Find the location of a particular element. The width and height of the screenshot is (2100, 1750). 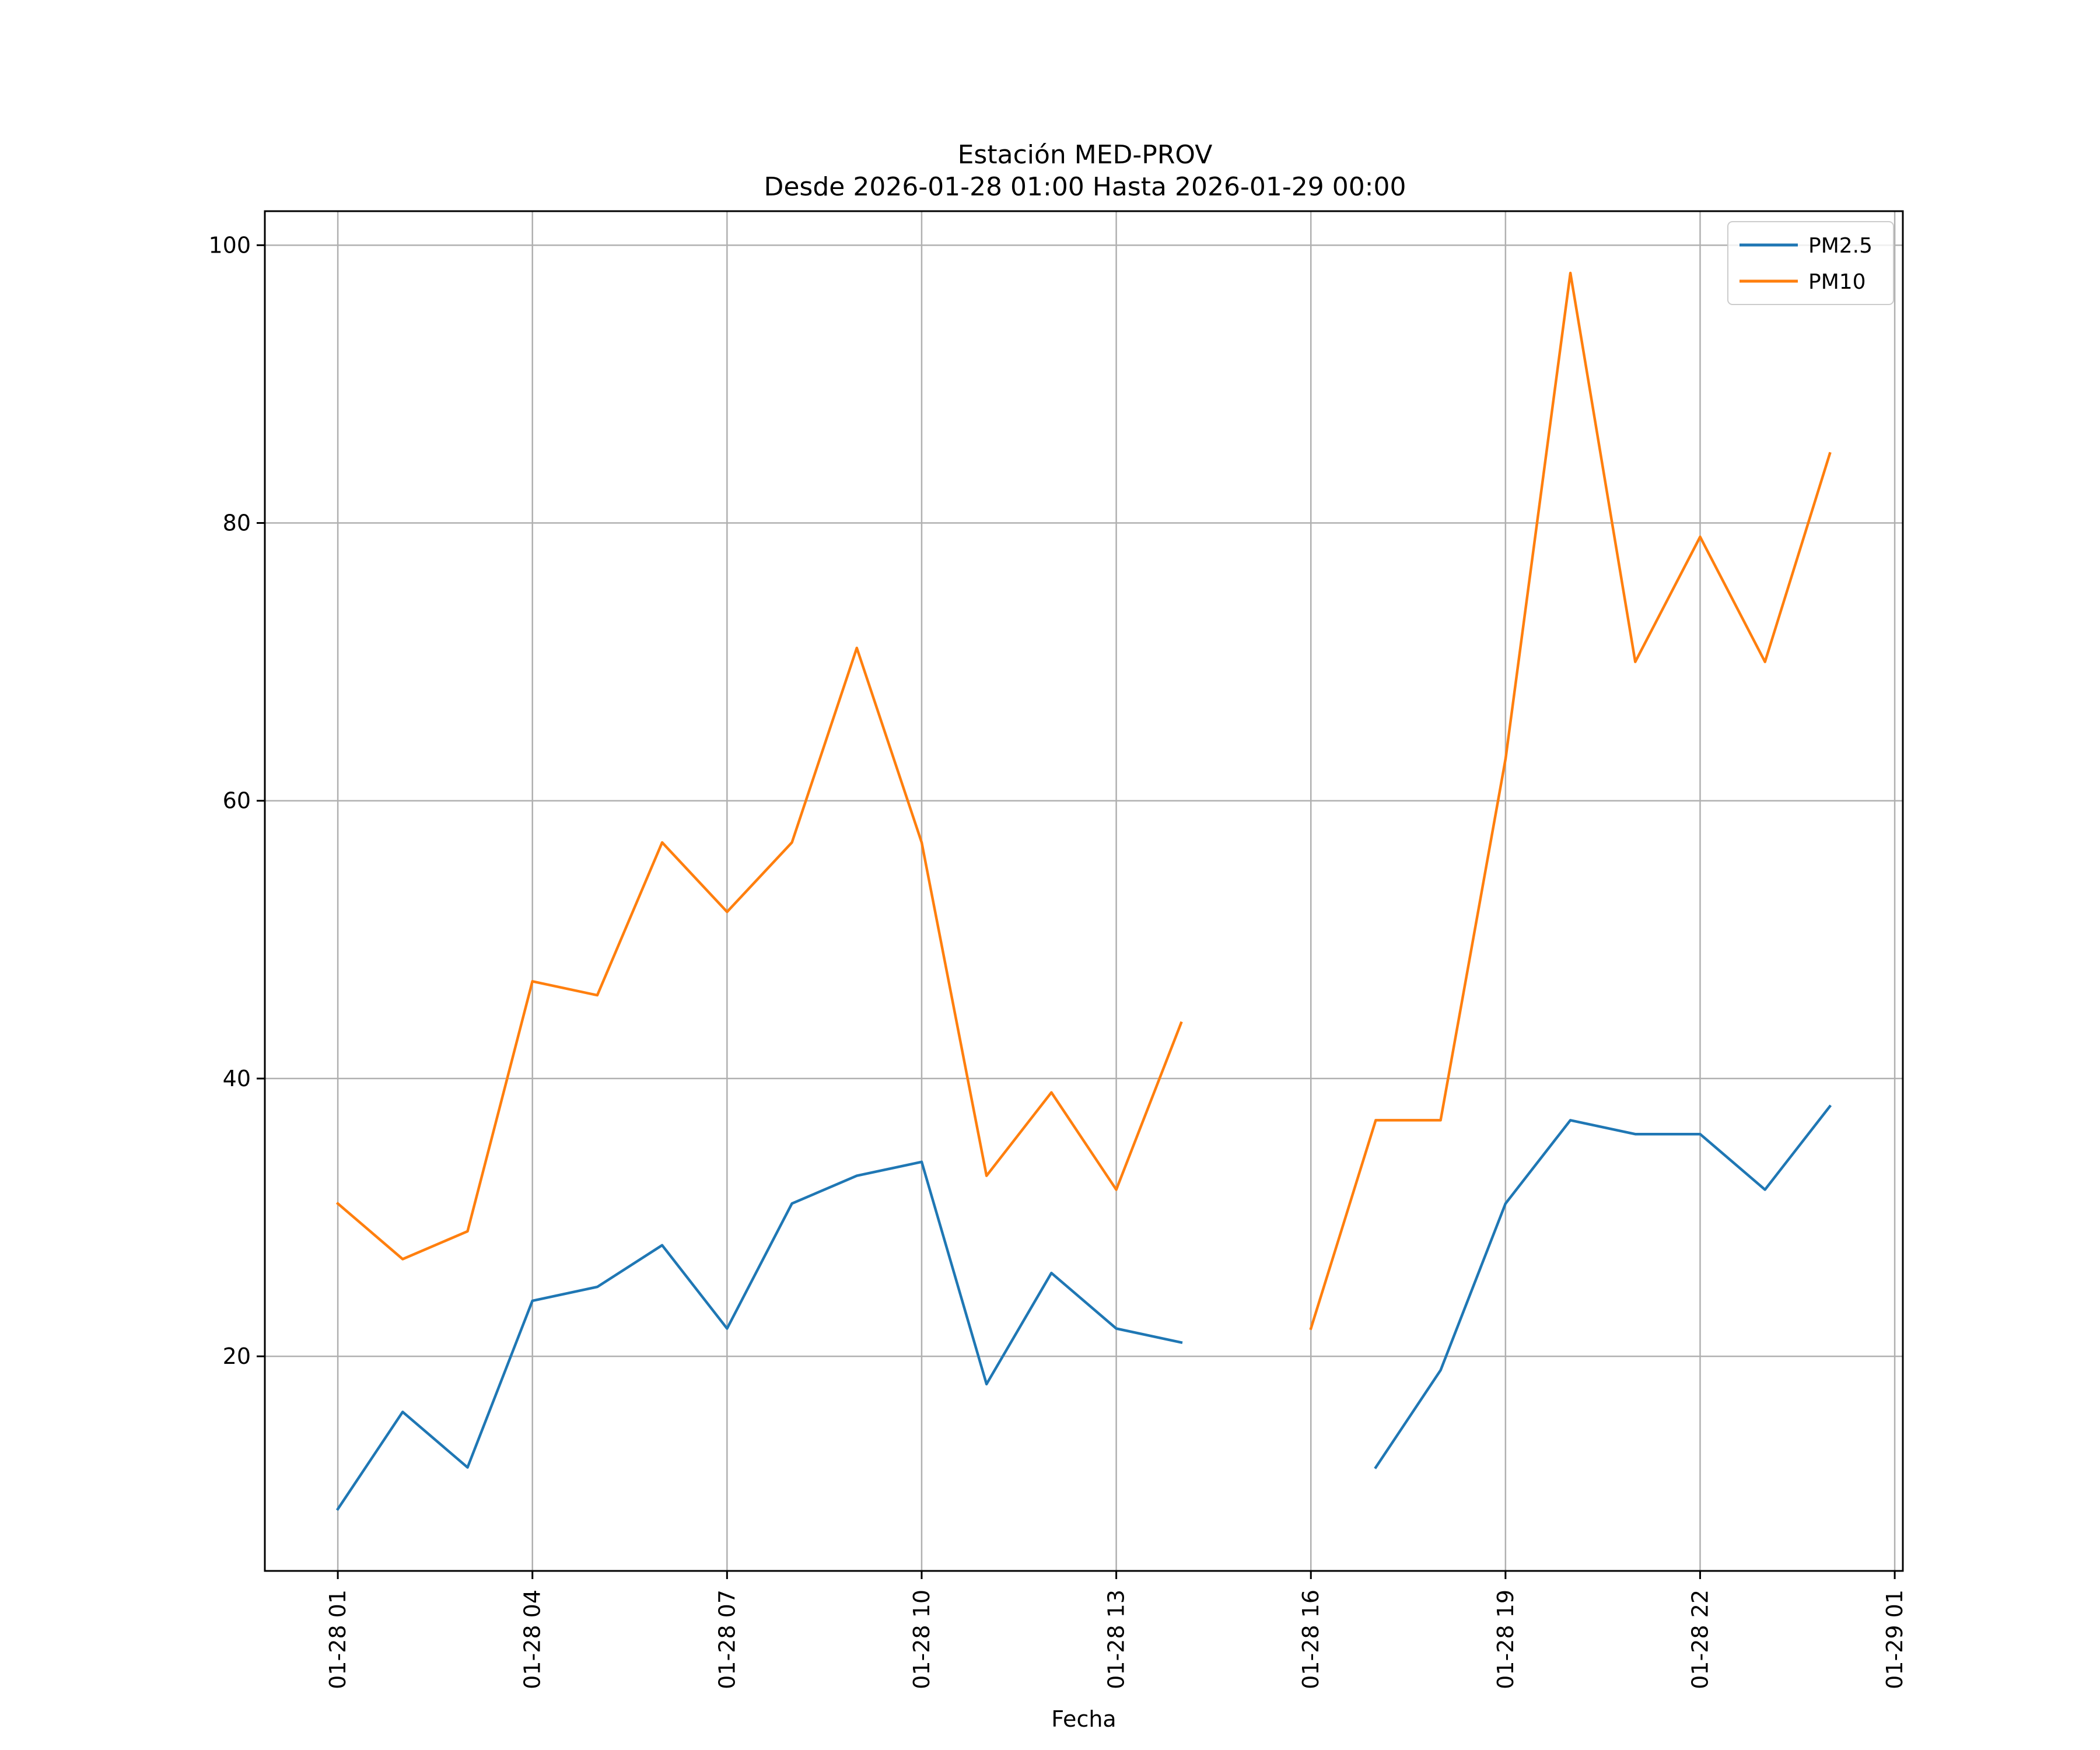

y-tick-label: 20 is located at coordinates (237, 1356).